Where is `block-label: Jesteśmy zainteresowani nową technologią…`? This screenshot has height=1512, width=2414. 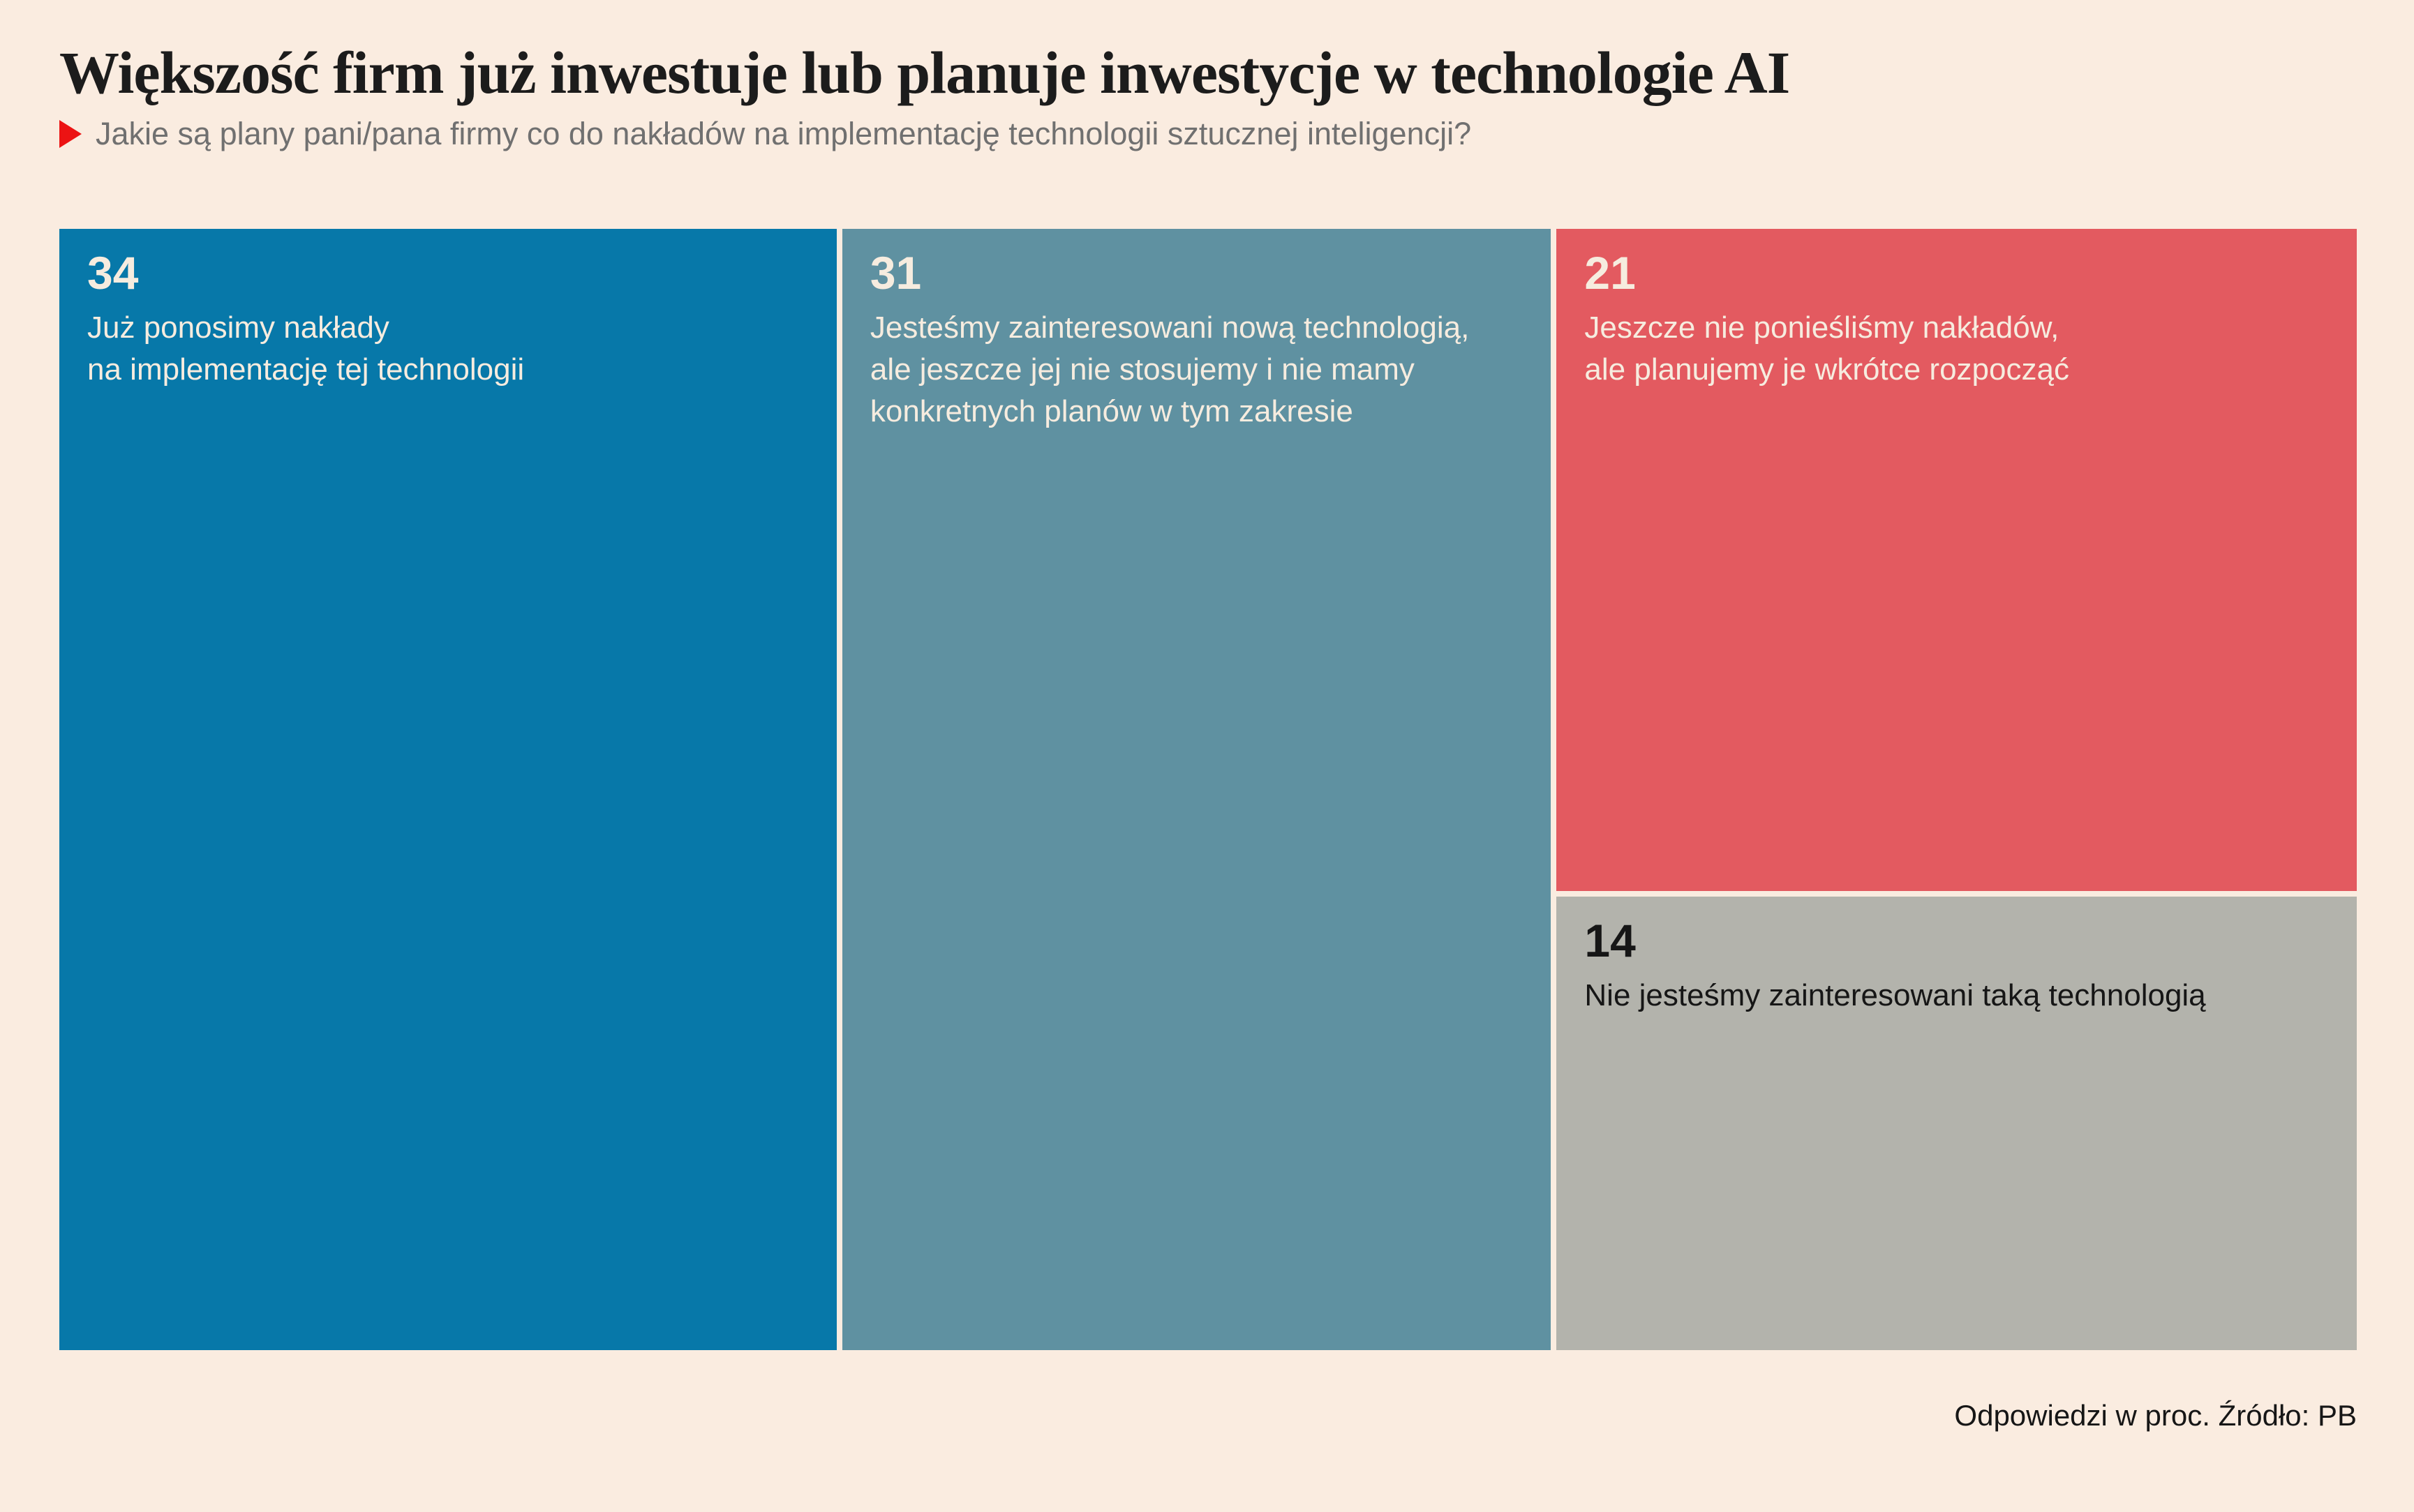 block-label: Jesteśmy zainteresowani nową technologią… is located at coordinates (1170, 369).